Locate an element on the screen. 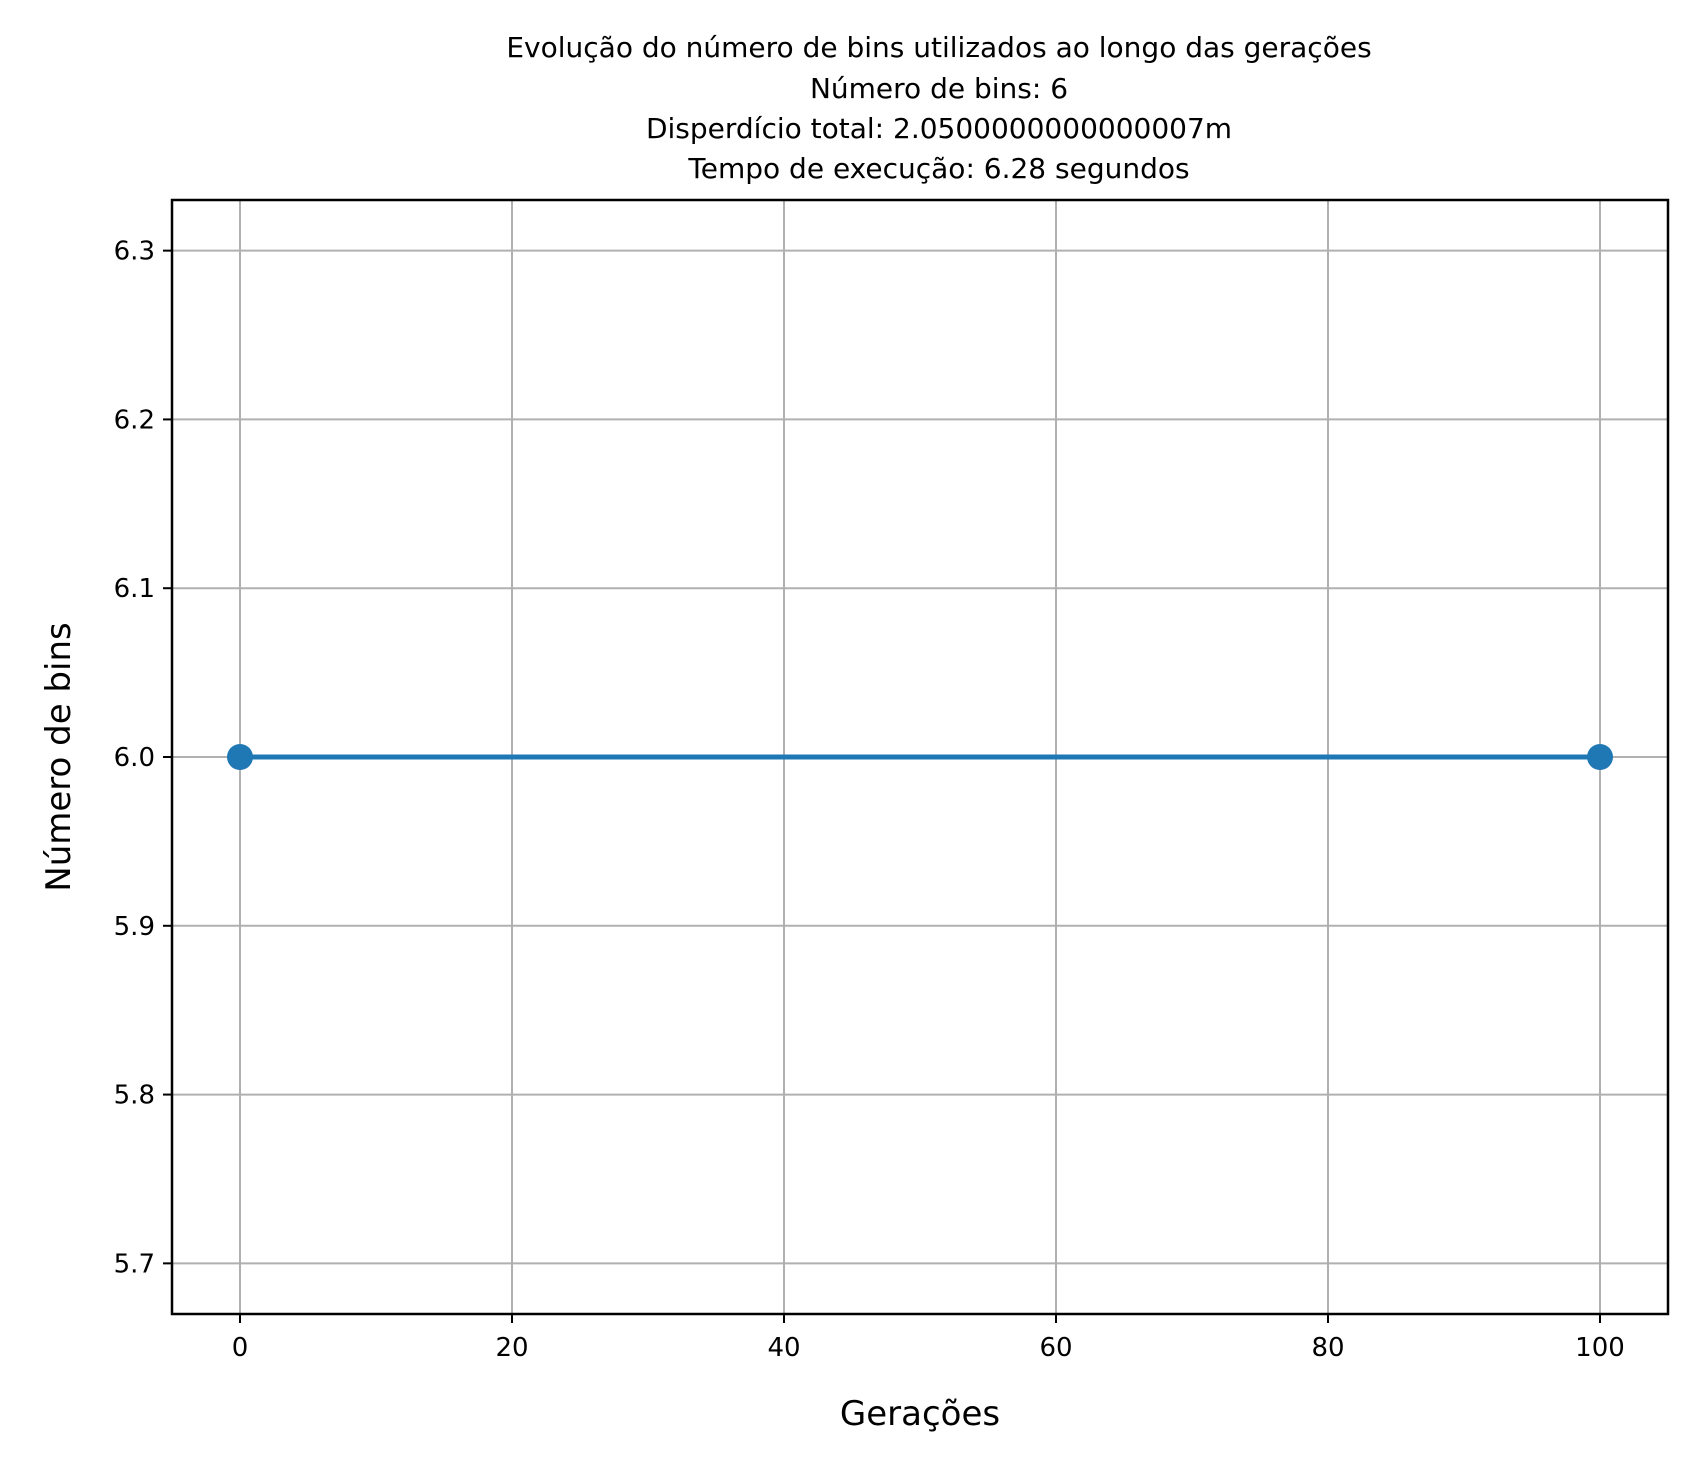 Image resolution: width=1689 pixels, height=1459 pixels. x-tick-label: 100 is located at coordinates (1600, 1348).